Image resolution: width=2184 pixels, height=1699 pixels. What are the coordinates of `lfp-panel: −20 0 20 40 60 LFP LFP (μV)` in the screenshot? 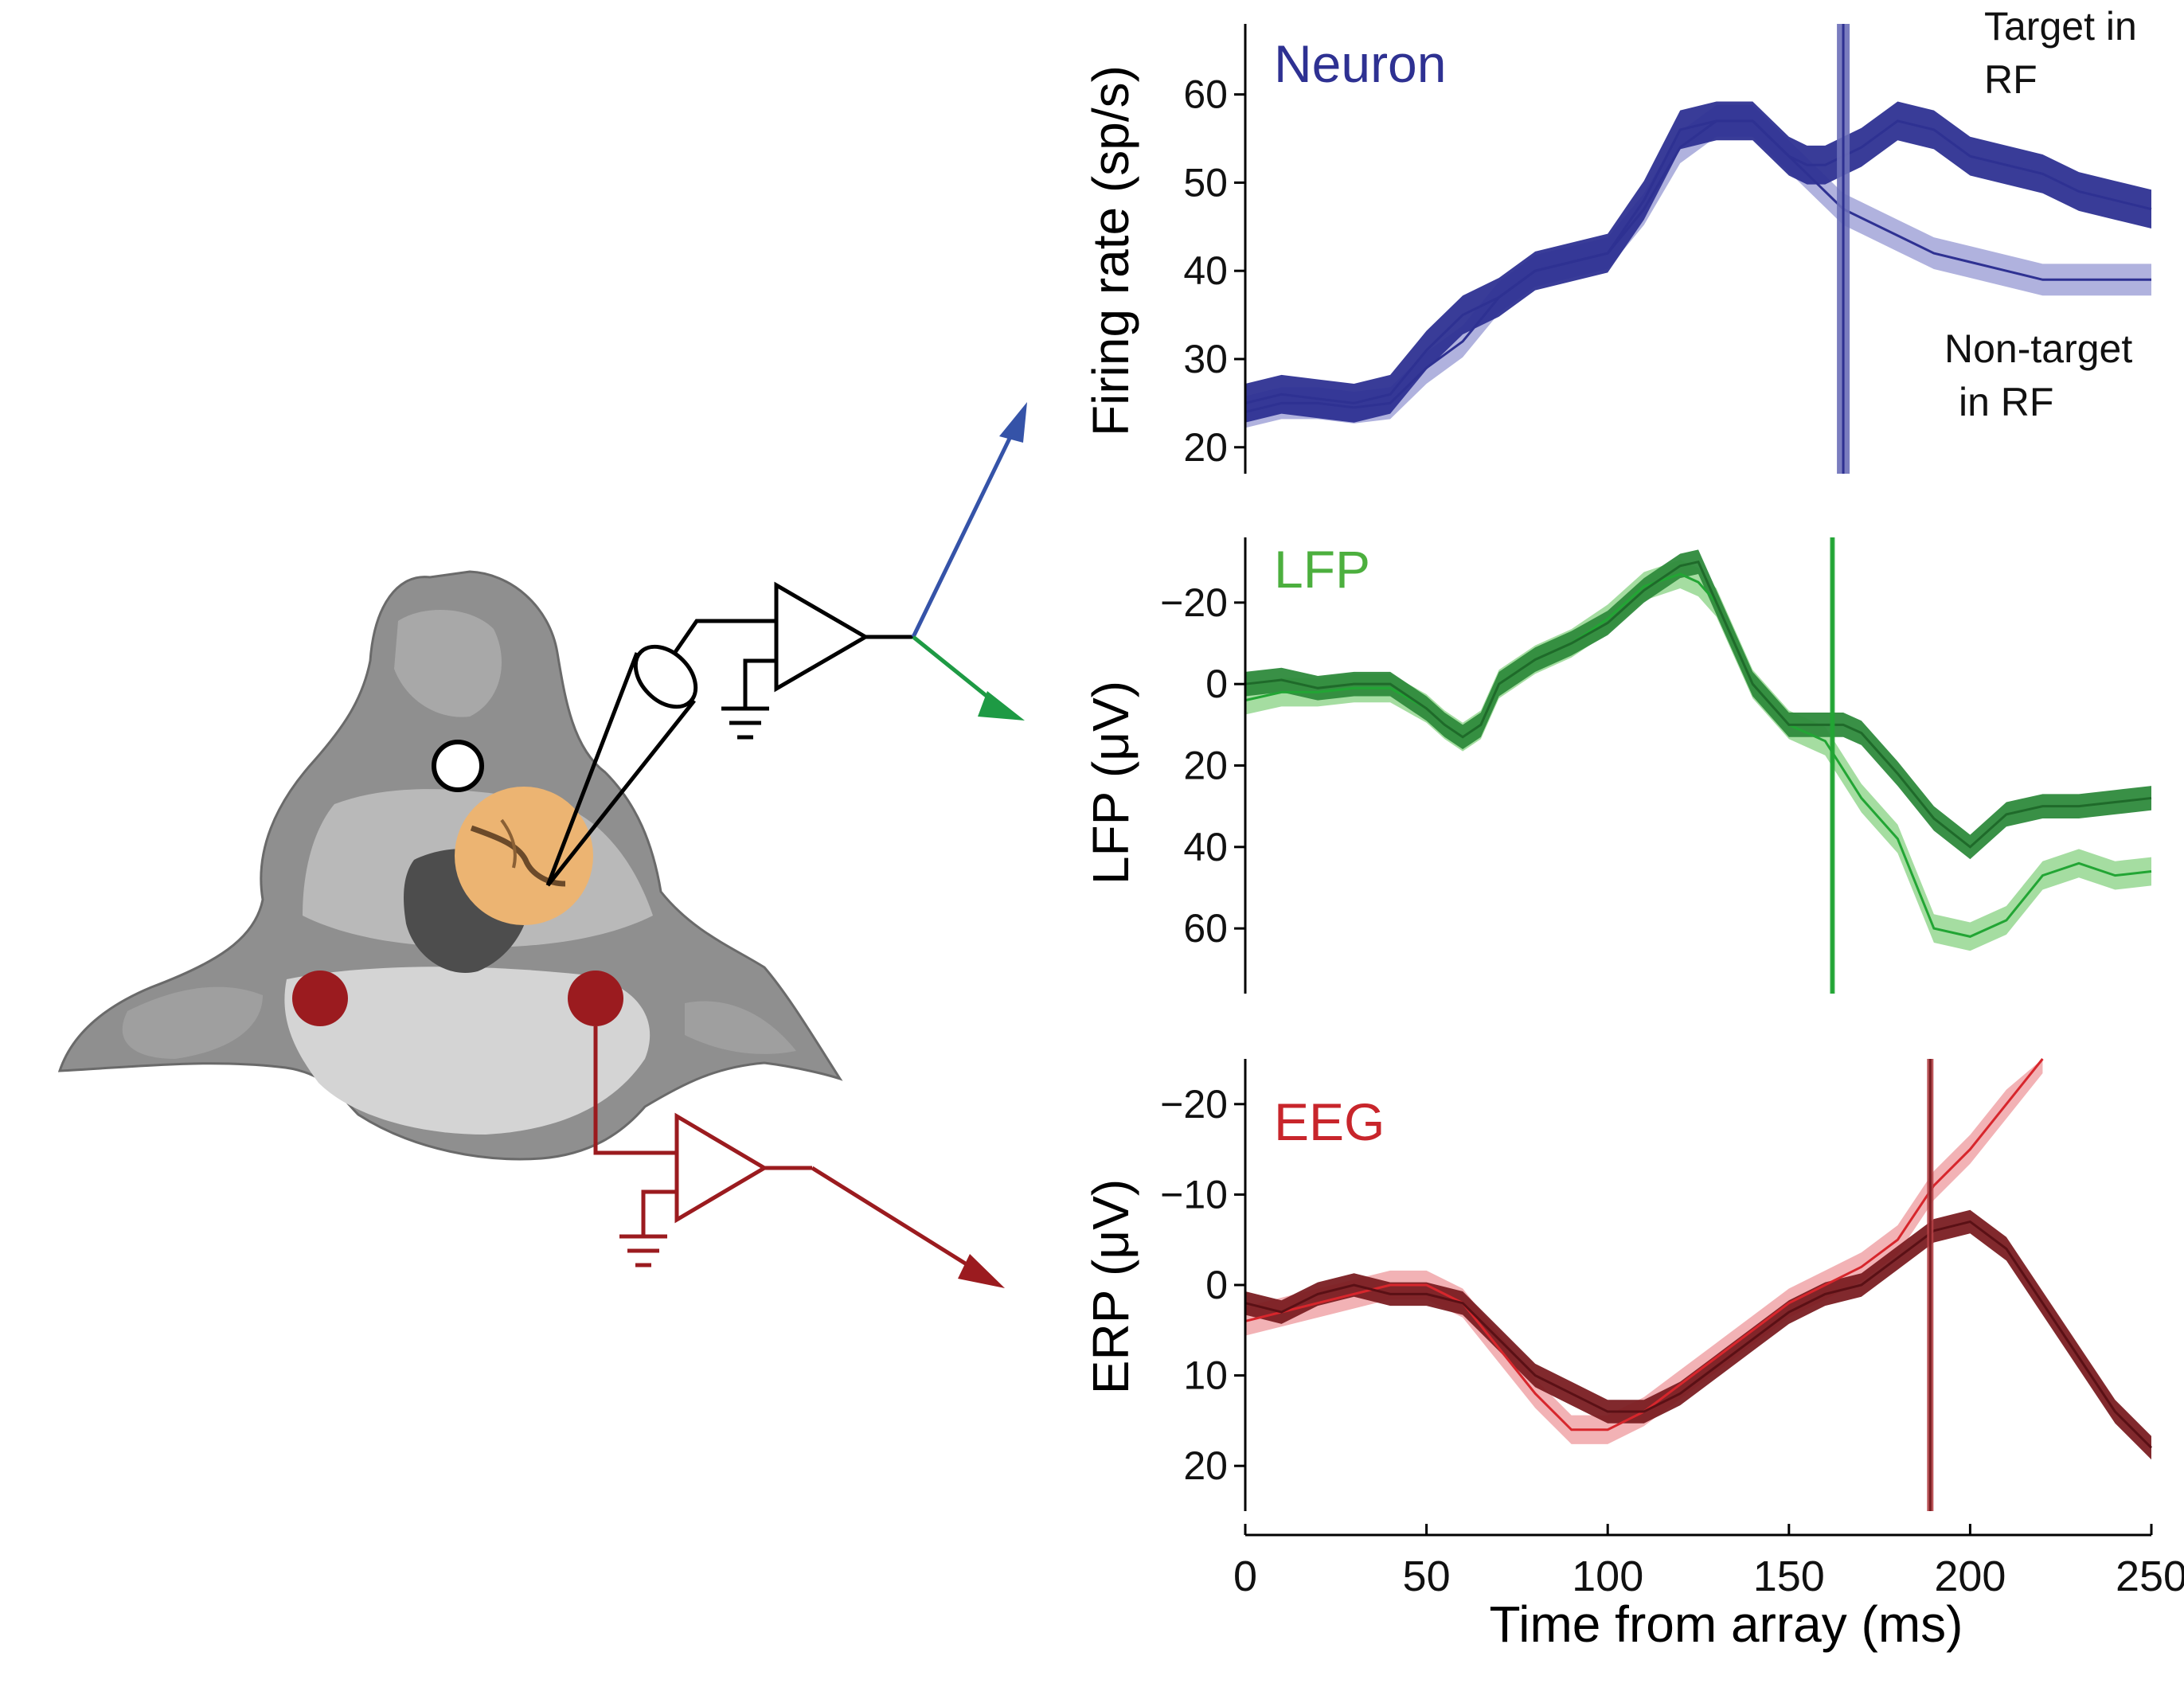 It's located at (1617, 765).